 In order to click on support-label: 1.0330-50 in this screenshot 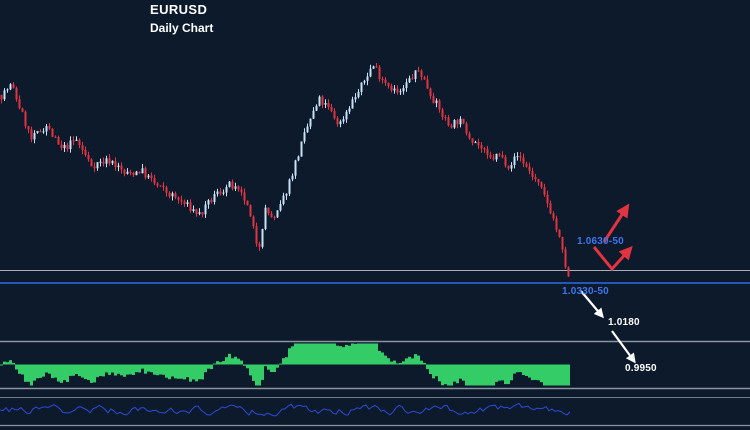, I will do `click(585, 291)`.